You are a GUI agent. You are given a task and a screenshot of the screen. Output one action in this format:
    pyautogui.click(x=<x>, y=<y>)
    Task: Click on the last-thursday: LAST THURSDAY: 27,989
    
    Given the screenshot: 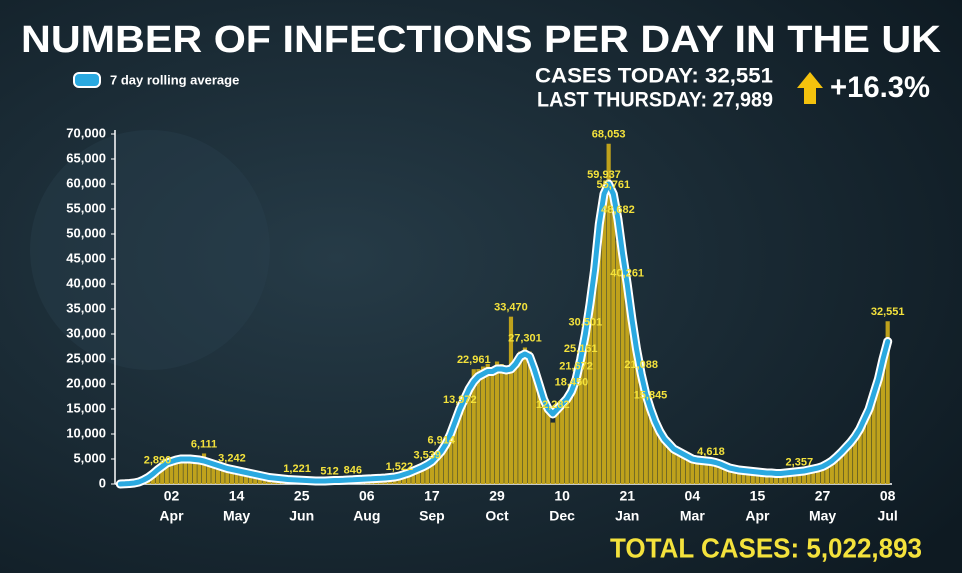 What is the action you would take?
    pyautogui.click(x=655, y=100)
    